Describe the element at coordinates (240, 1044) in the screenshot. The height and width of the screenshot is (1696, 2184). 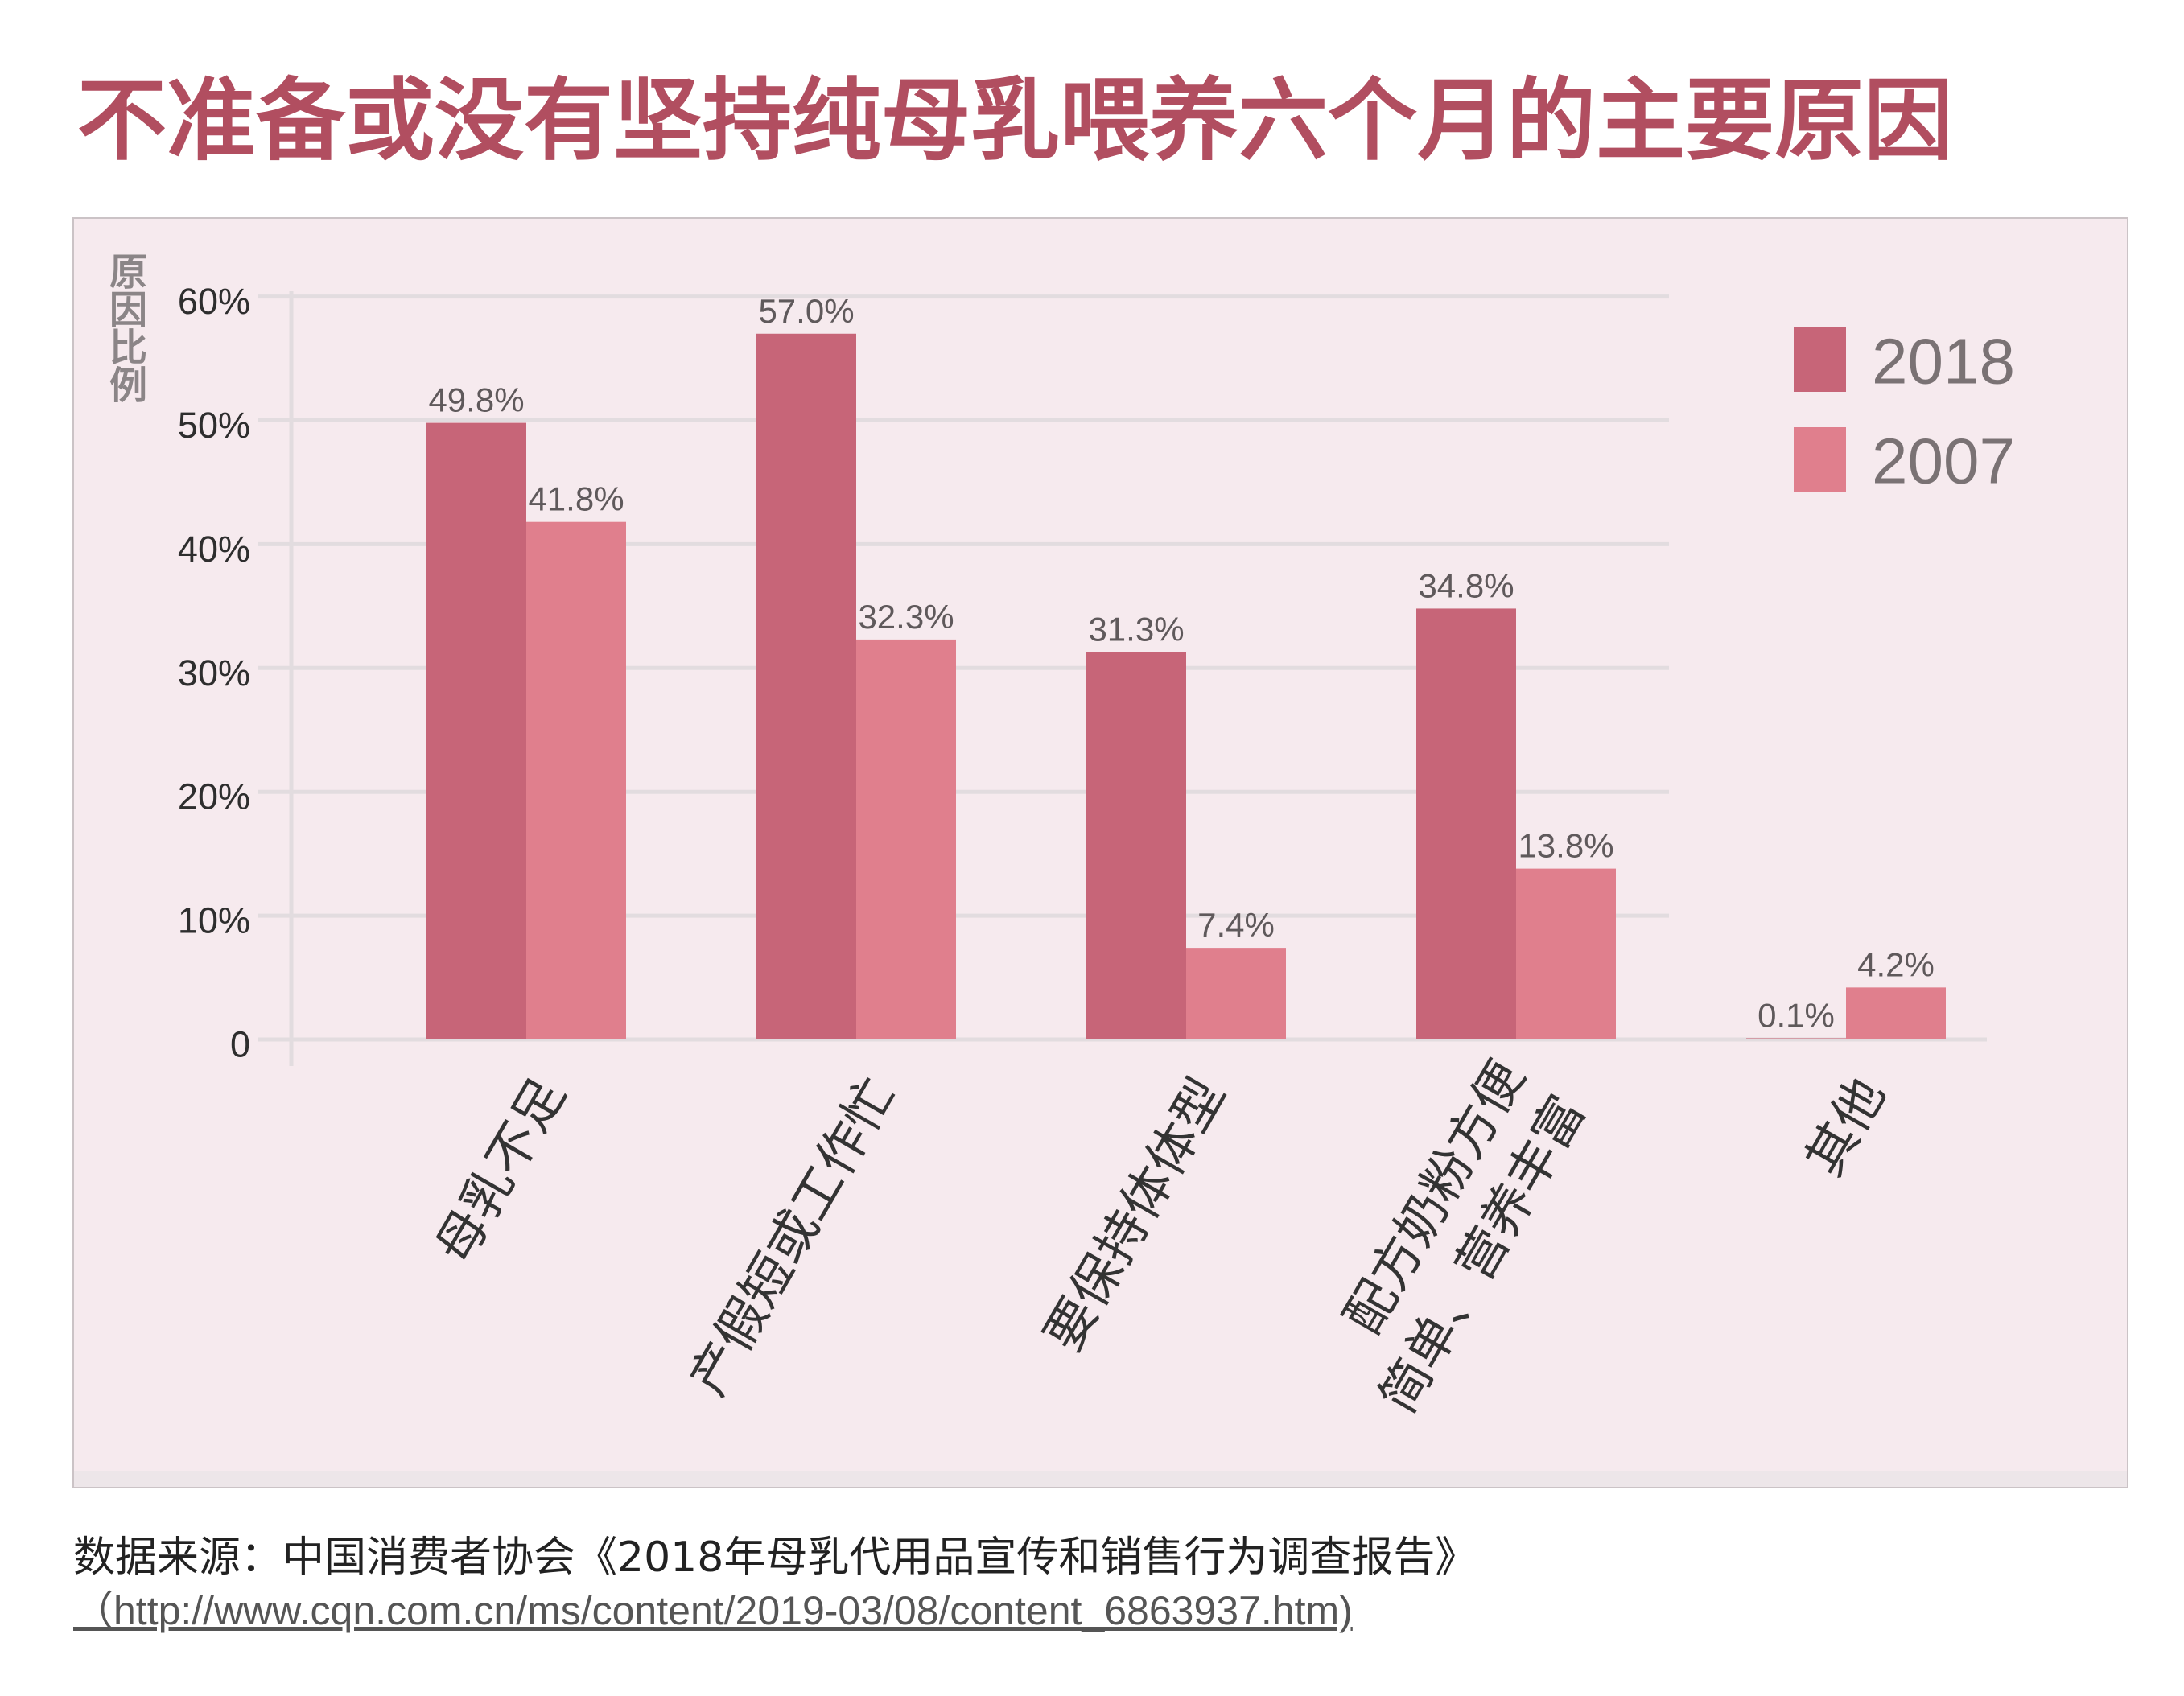
I see `y-tick-label-0: 0` at that location.